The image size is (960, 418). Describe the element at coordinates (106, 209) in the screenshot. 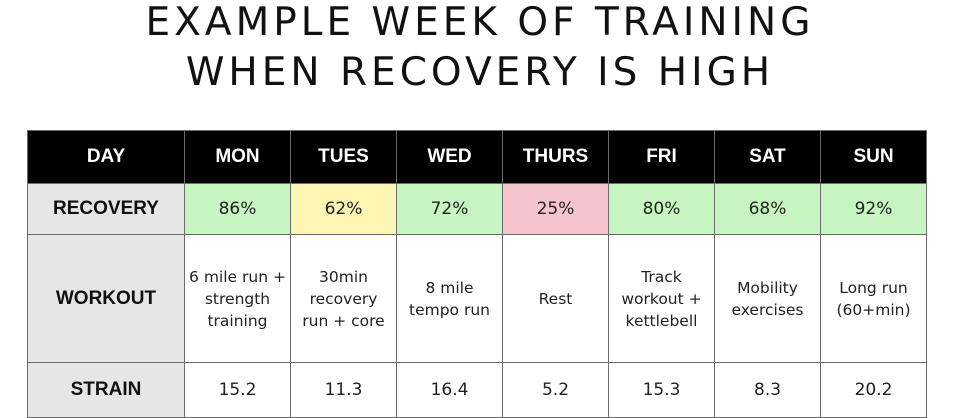

I see `recovery-label: RECOVERY` at that location.